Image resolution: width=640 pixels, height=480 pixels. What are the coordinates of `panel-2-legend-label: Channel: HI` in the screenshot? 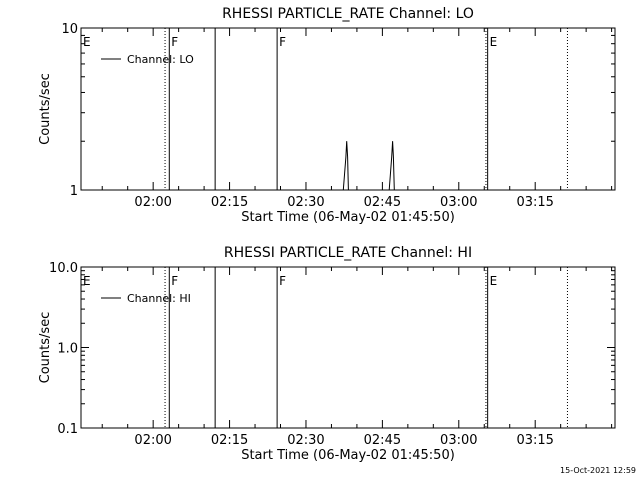 It's located at (159, 298).